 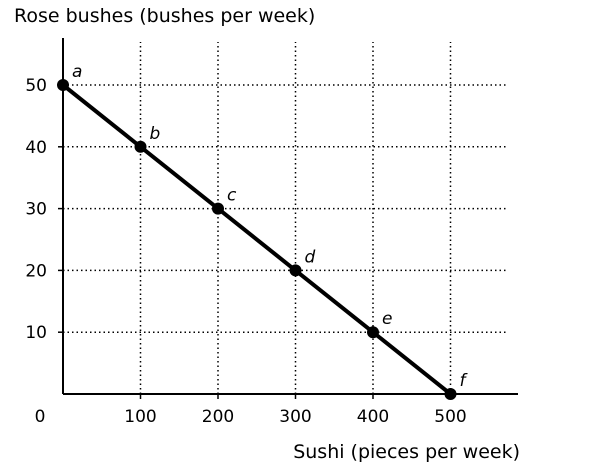 What do you see at coordinates (450, 417) in the screenshot?
I see `x-tick-label-500: 500` at bounding box center [450, 417].